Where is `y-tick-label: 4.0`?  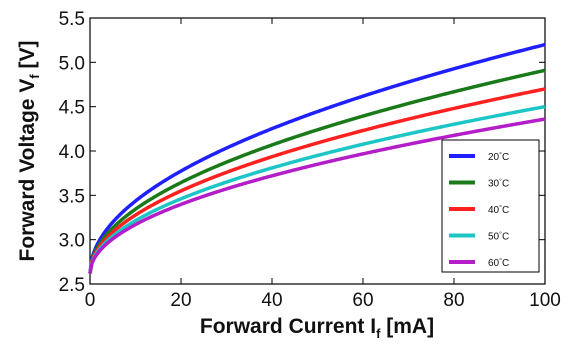
y-tick-label: 4.0 is located at coordinates (72, 152).